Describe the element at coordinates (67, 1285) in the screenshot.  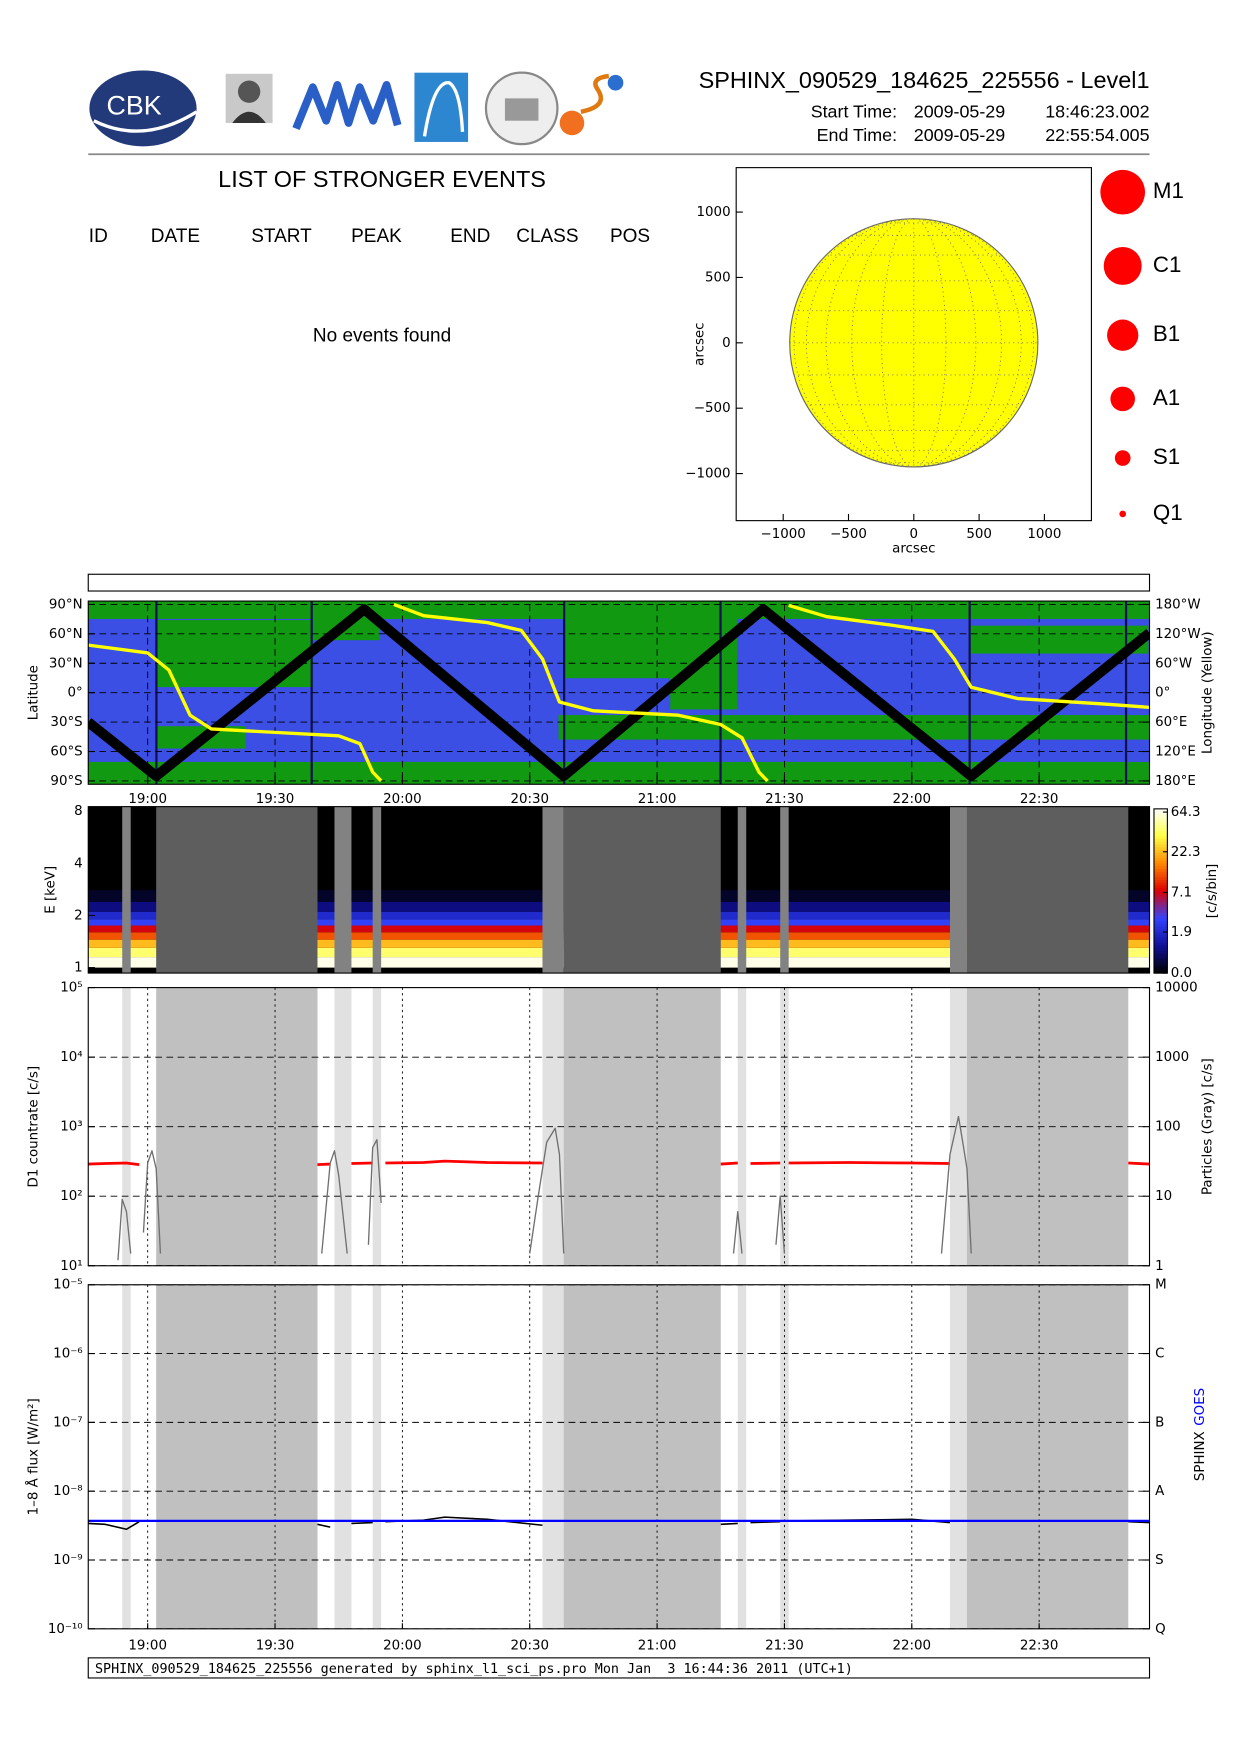
I see `y-tick-label: 10⁻⁵` at that location.